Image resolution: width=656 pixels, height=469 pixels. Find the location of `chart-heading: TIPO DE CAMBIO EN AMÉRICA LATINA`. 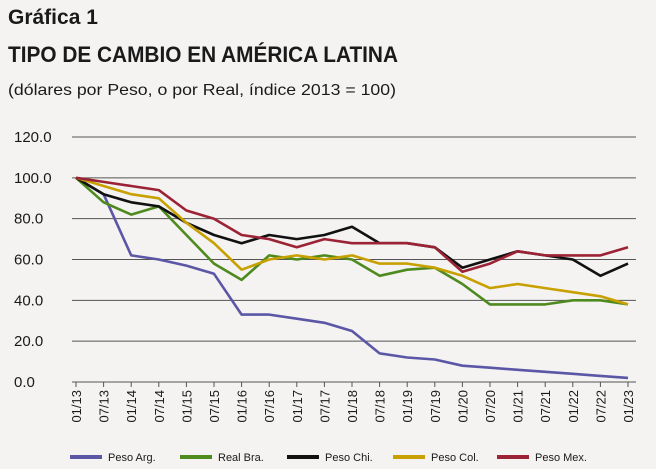

chart-heading: TIPO DE CAMBIO EN AMÉRICA LATINA is located at coordinates (203, 54).